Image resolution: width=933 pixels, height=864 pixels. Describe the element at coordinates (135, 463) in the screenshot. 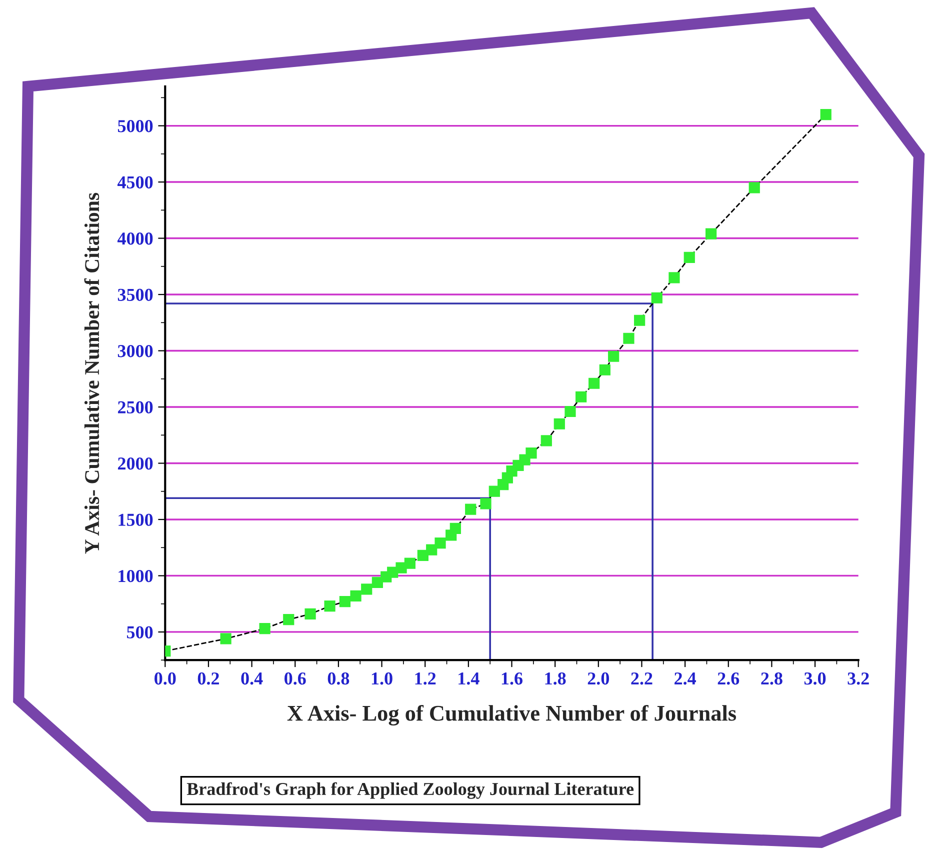

I see `y-tick-label: 2000` at that location.